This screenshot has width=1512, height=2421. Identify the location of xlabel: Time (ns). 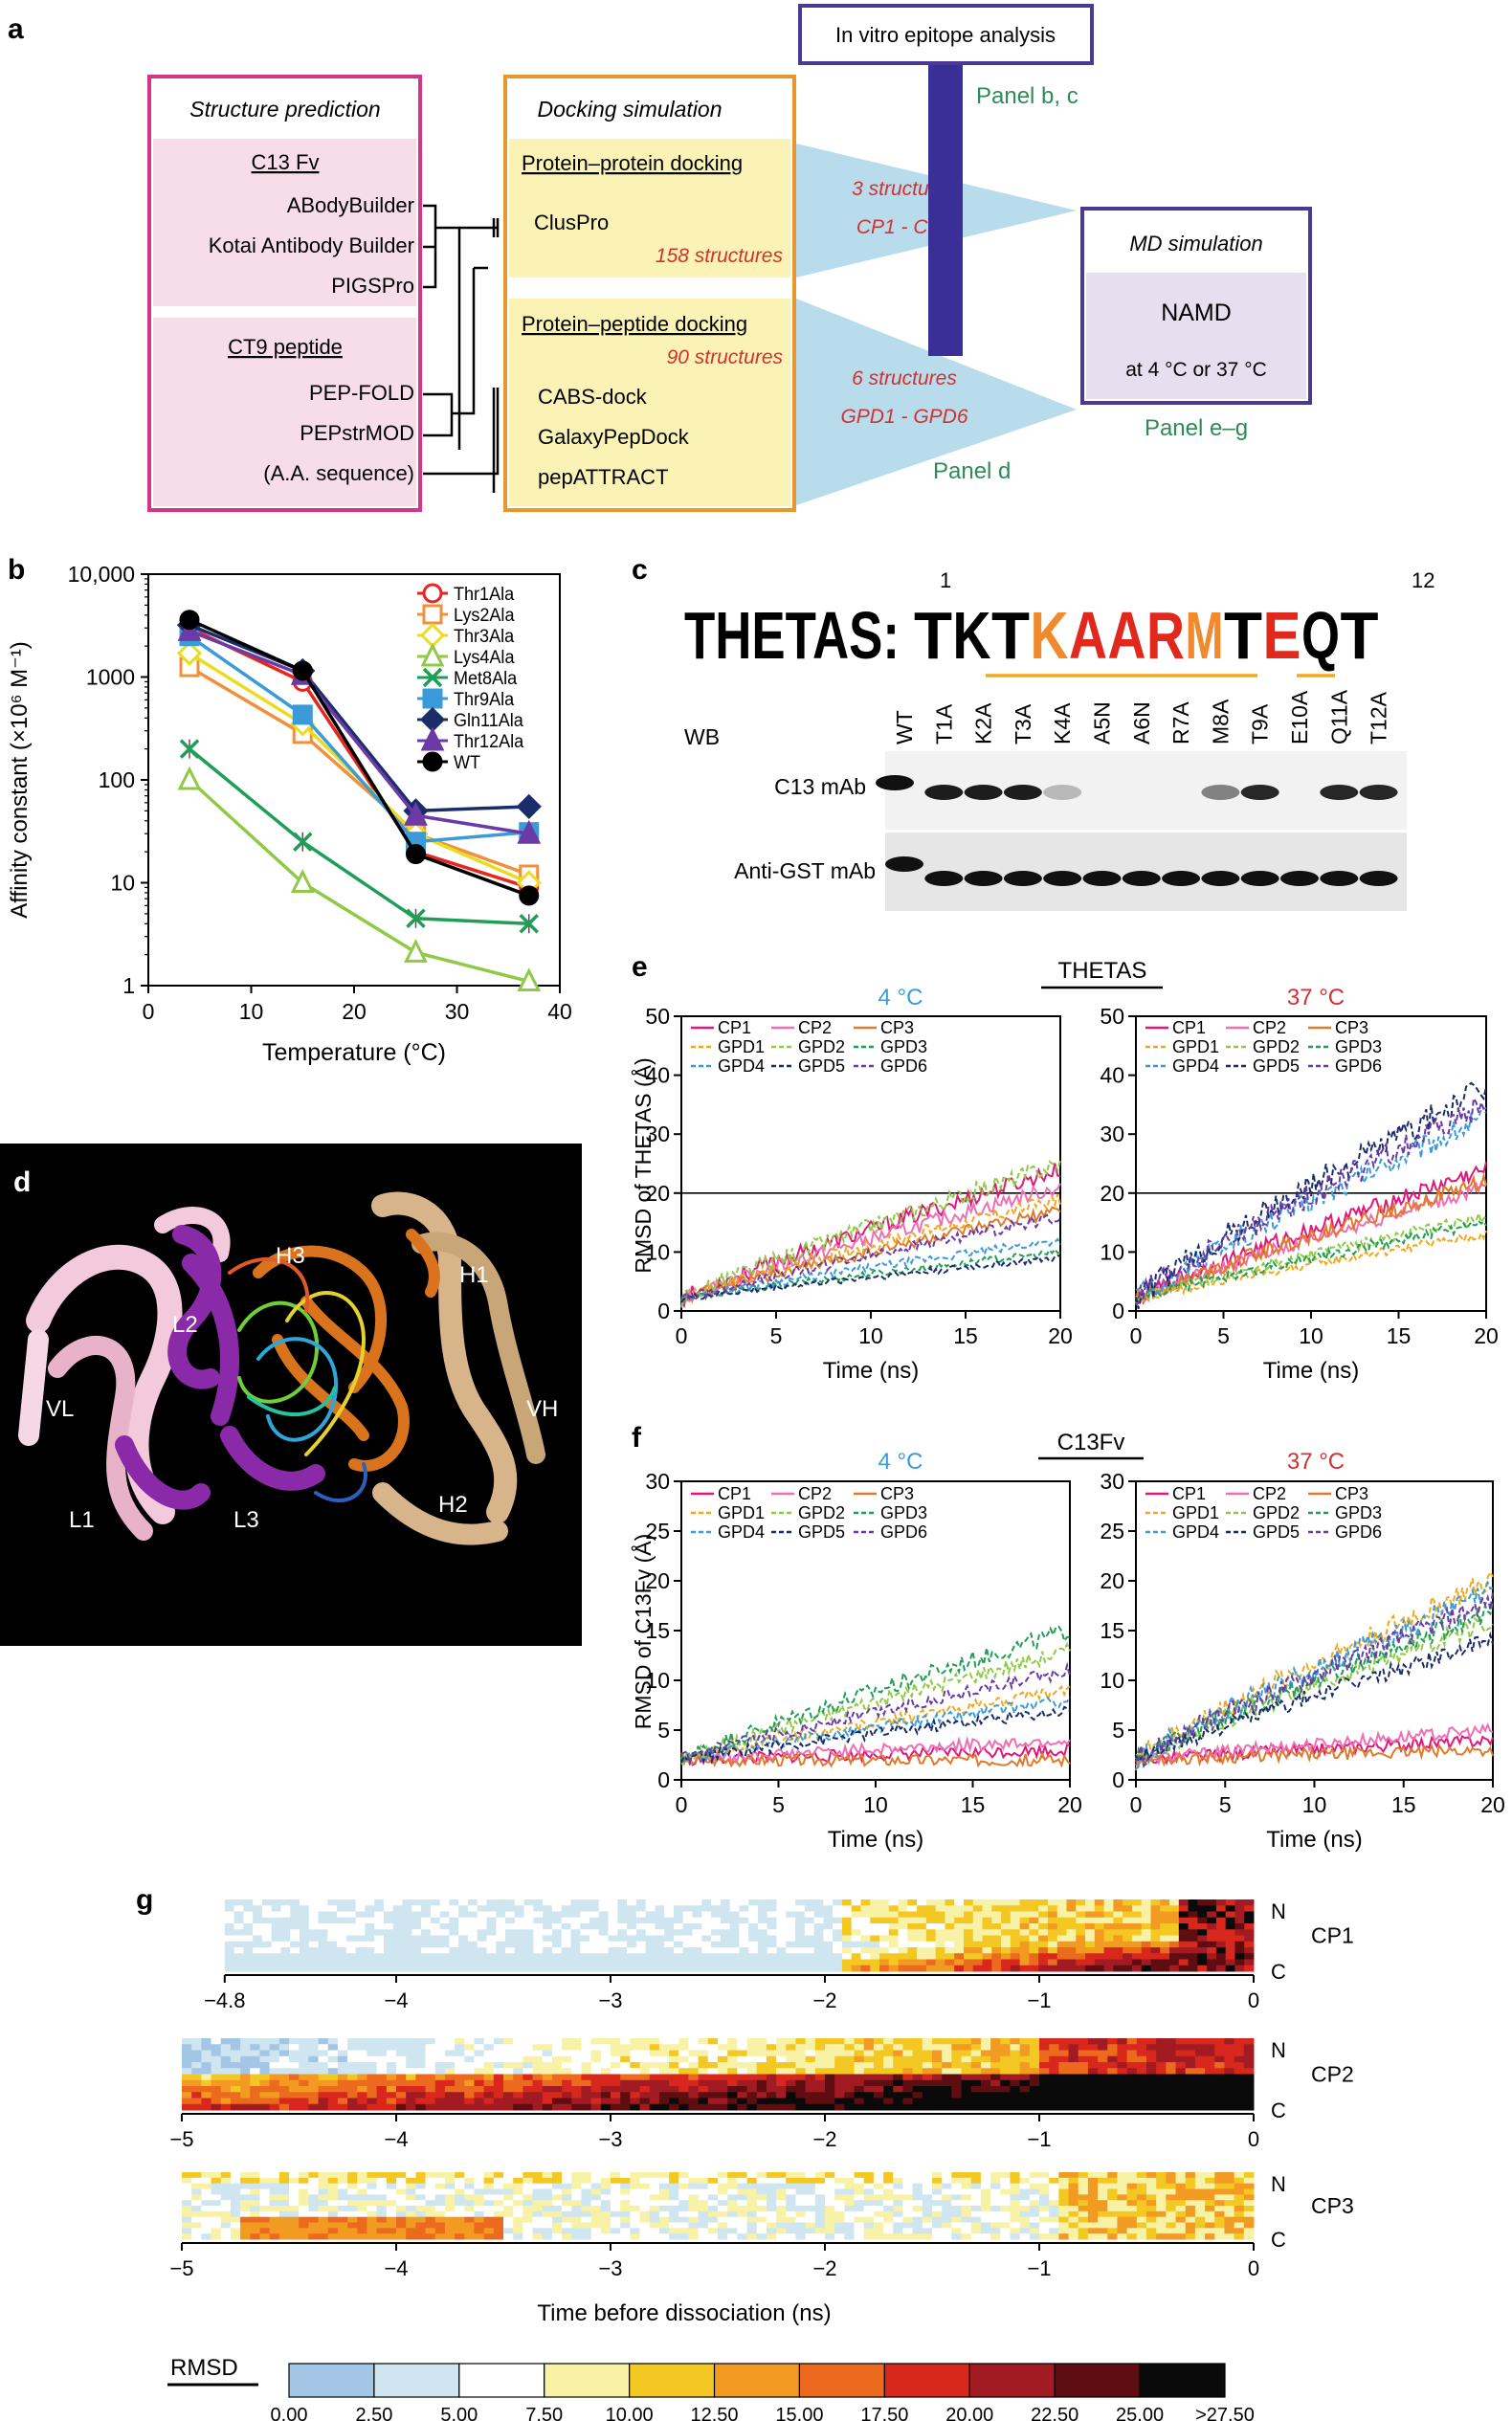
(871, 1371).